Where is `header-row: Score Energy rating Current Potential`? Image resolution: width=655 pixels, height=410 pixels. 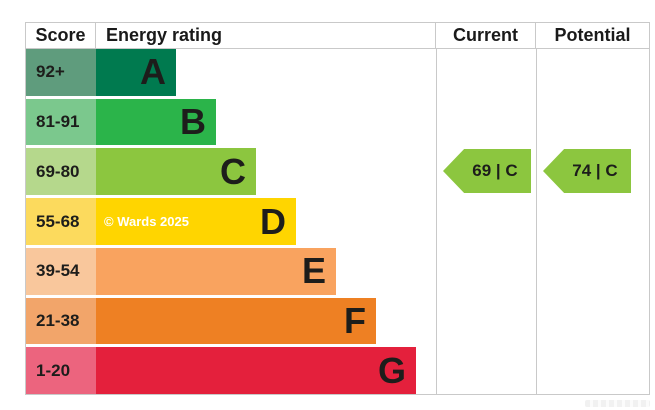
header-row: Score Energy rating Current Potential is located at coordinates (337, 36).